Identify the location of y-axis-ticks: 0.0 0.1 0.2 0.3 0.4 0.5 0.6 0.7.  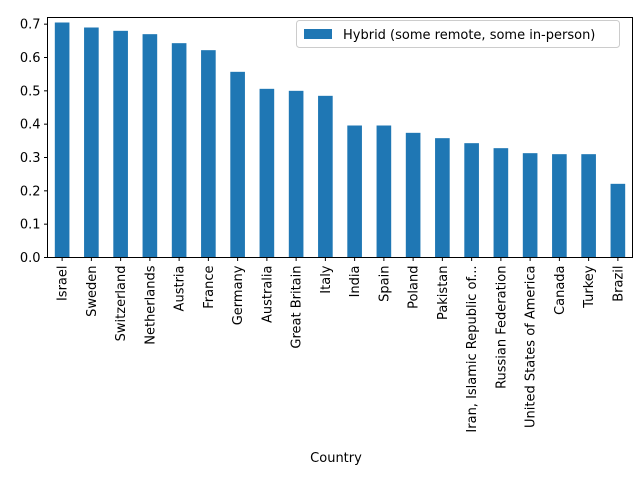
(34, 142).